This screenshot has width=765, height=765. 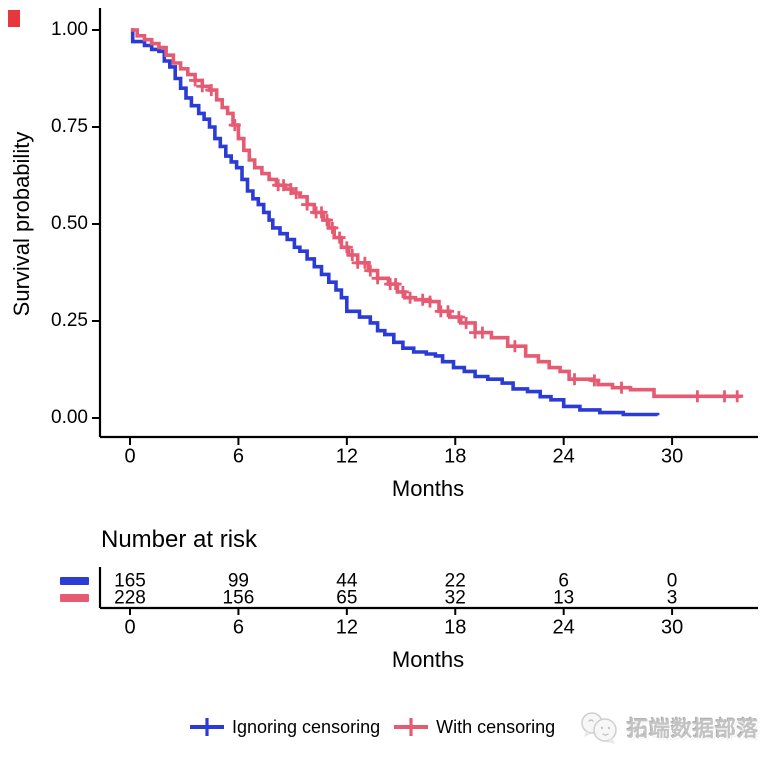 What do you see at coordinates (179, 539) in the screenshot?
I see `risk-table-title: Number at risk` at bounding box center [179, 539].